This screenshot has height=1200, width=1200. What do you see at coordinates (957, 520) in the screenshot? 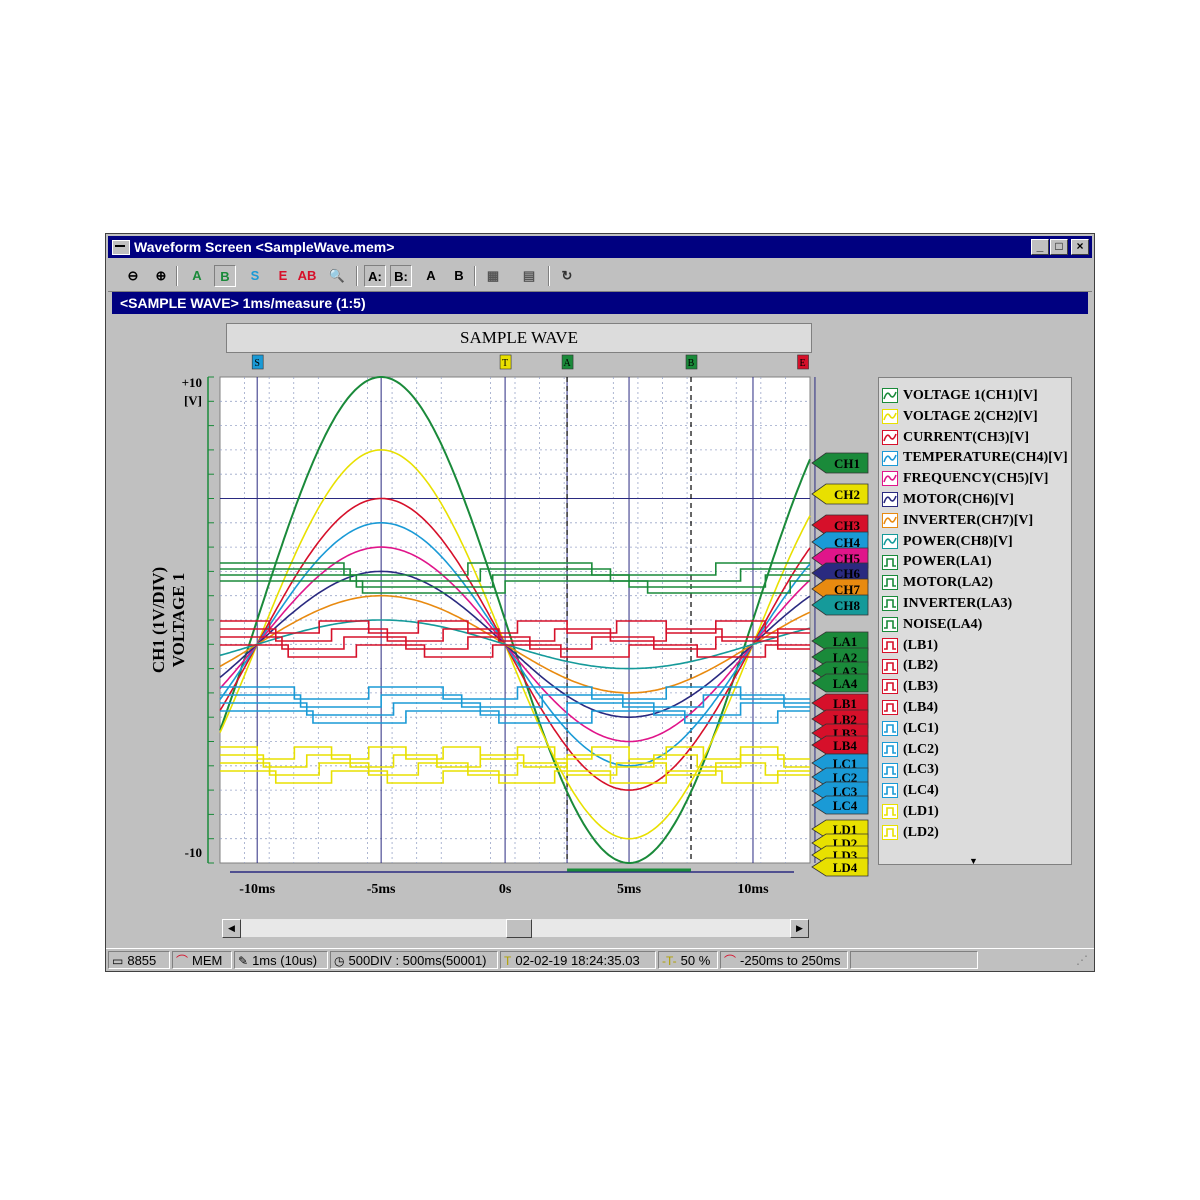
I see `legend-item: INVERTER(CH7)[V]` at bounding box center [957, 520].